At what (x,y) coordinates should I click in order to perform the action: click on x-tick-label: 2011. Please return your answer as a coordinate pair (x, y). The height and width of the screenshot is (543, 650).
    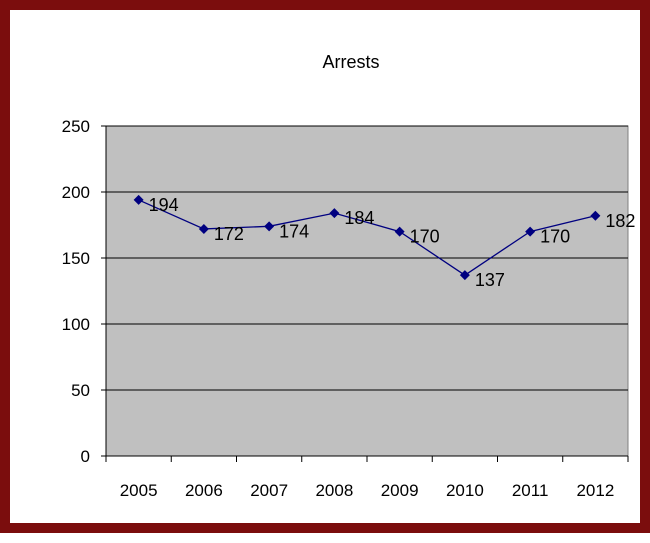
    Looking at the image, I should click on (530, 490).